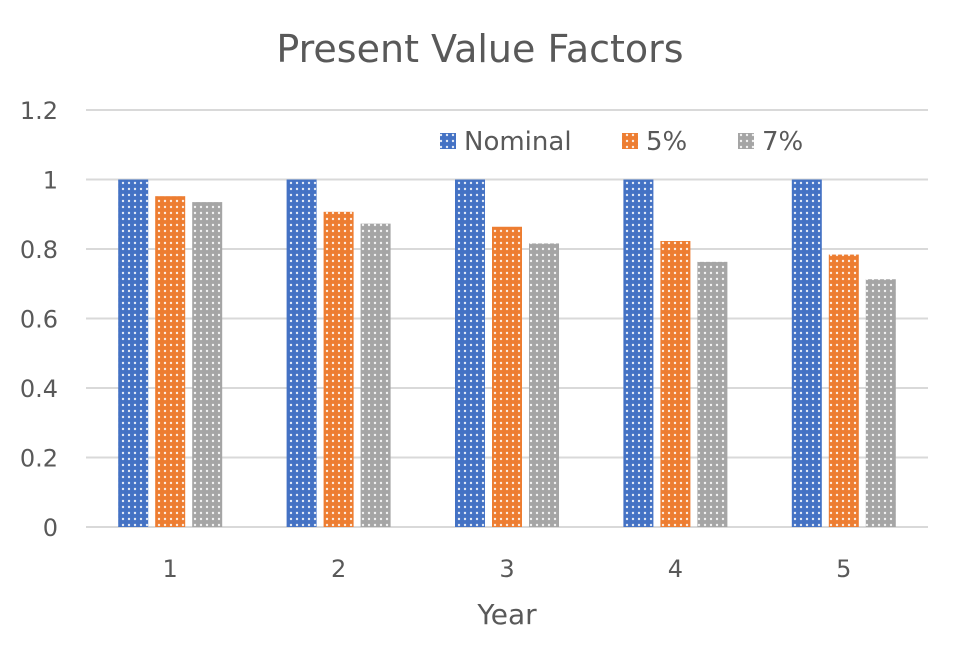 The height and width of the screenshot is (672, 960). Describe the element at coordinates (518, 142) in the screenshot. I see `legend-label: Nominal` at that location.